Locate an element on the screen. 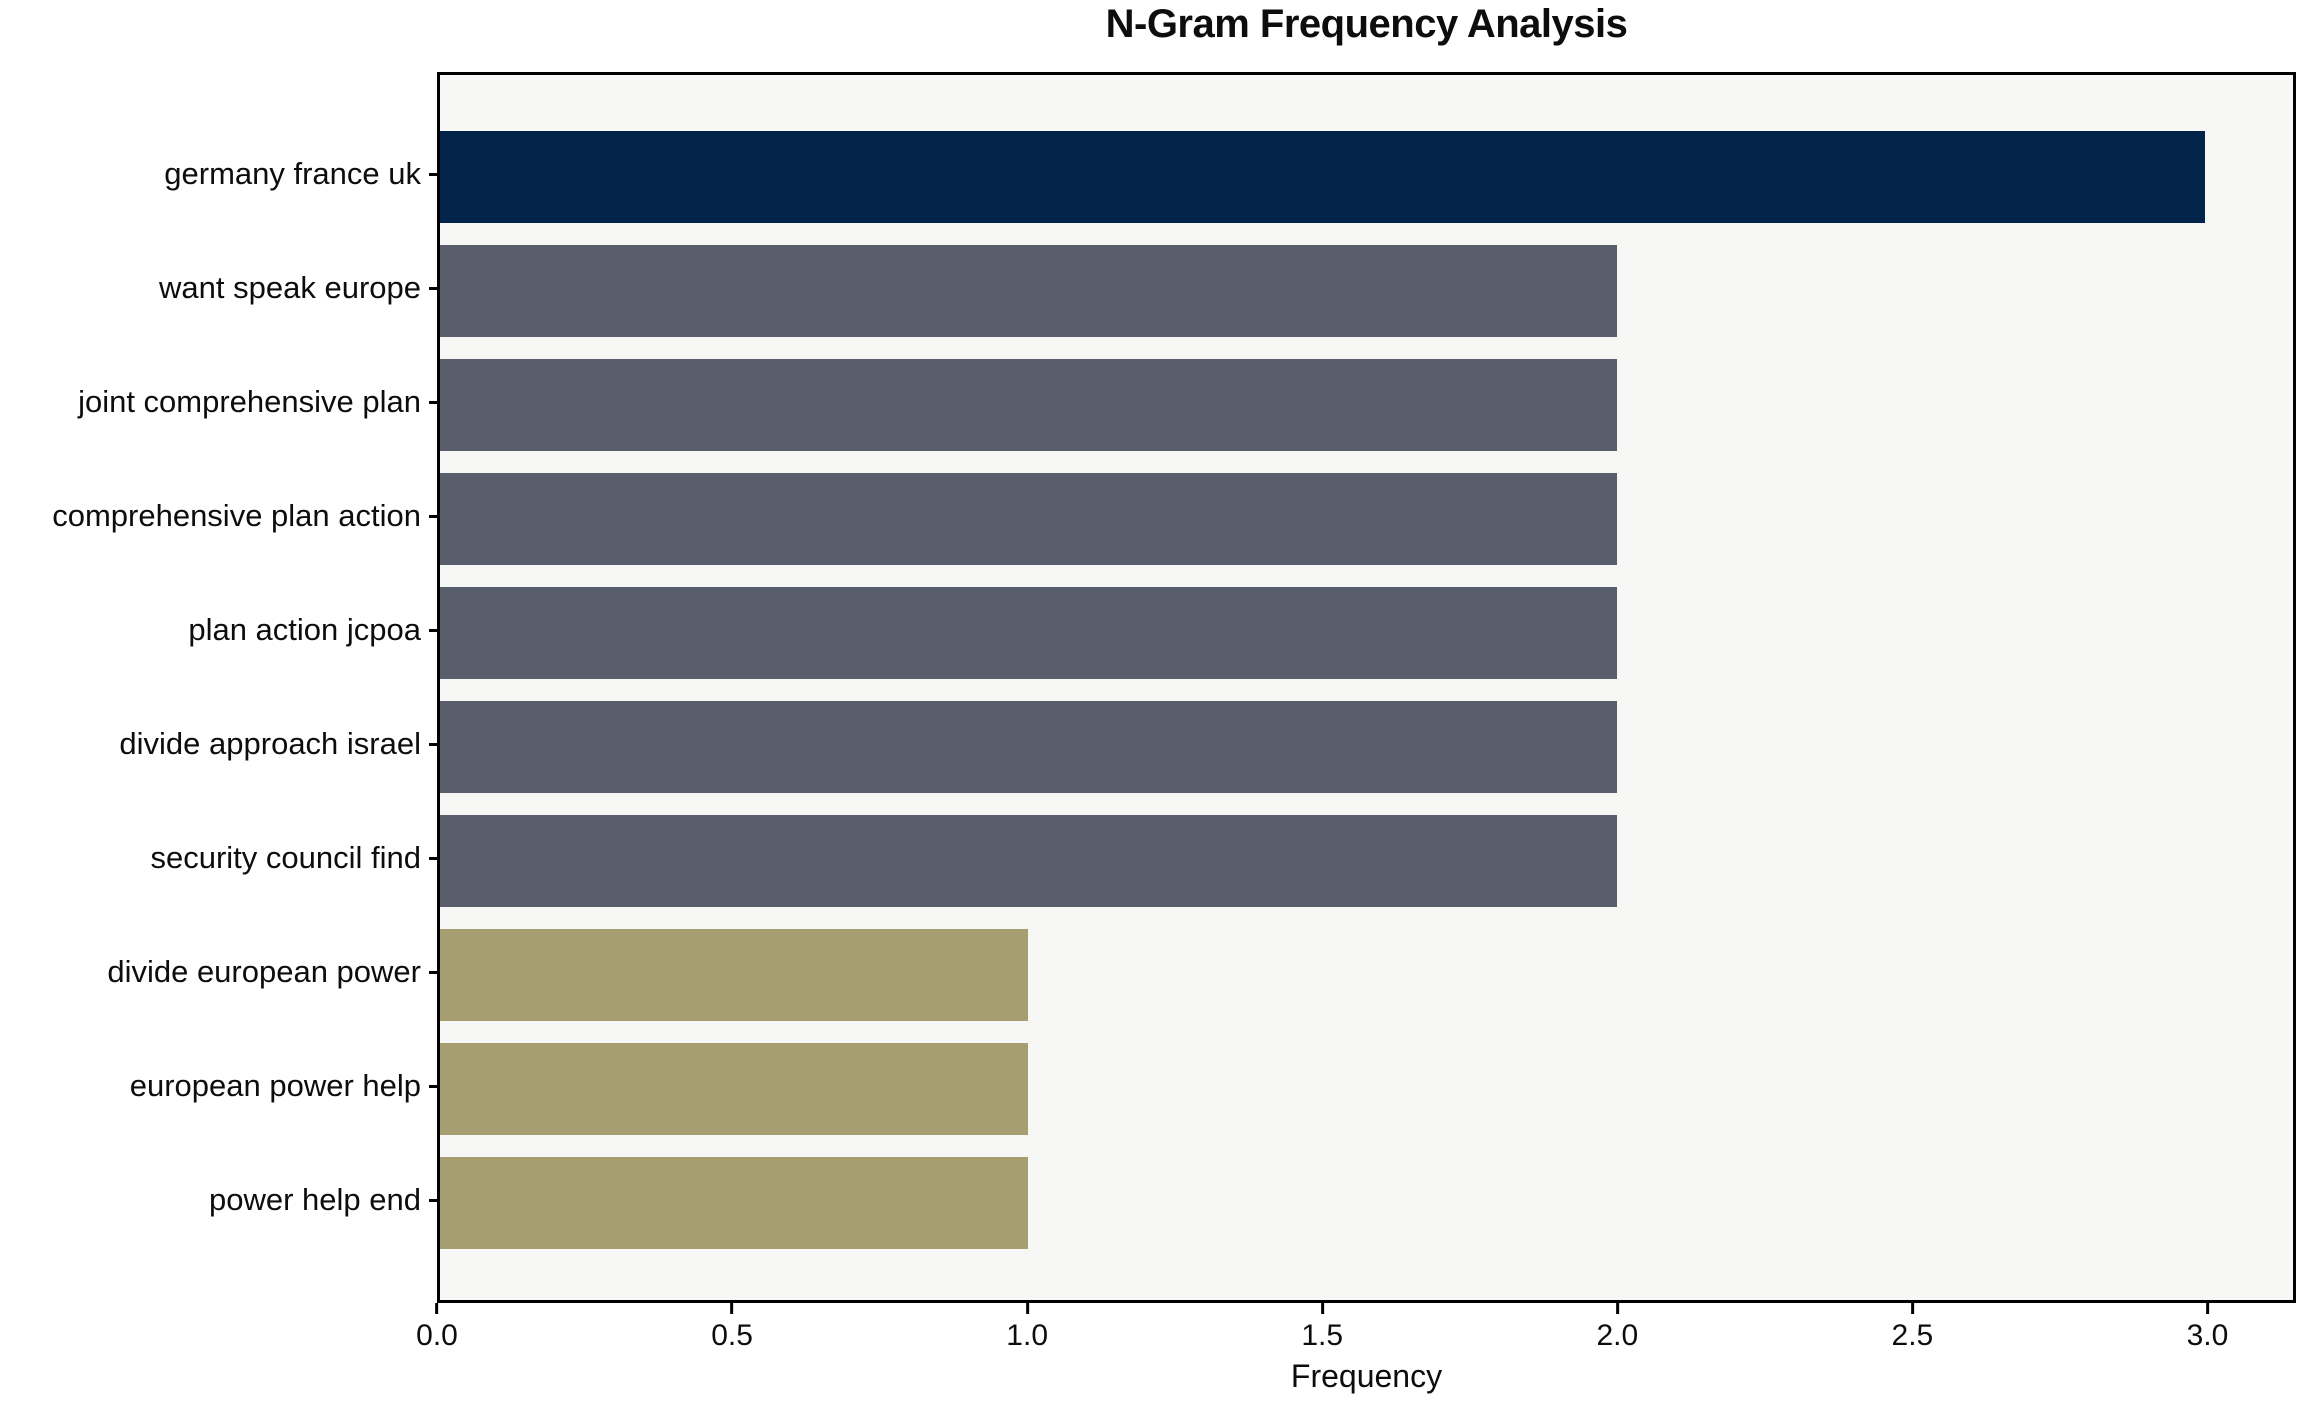 This screenshot has width=2316, height=1414. x-tick: 2.5 is located at coordinates (1912, 1328).